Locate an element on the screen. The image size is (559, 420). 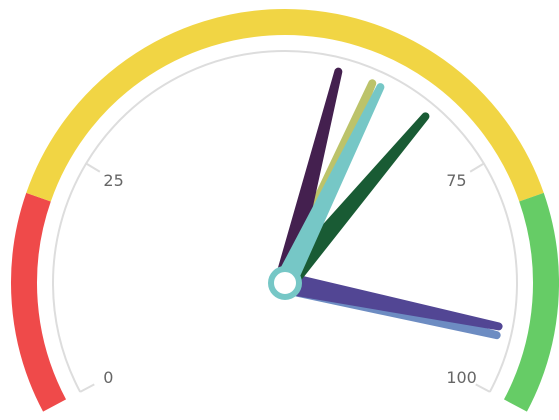
needle-pivot is located at coordinates (285, 283).